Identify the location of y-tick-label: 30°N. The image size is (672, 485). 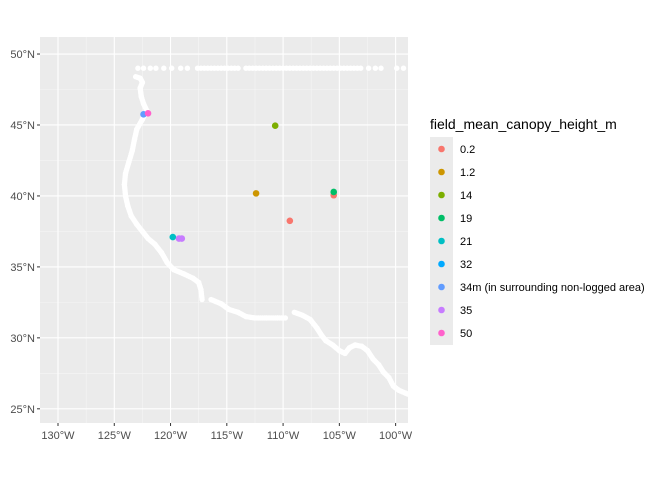
(22, 339).